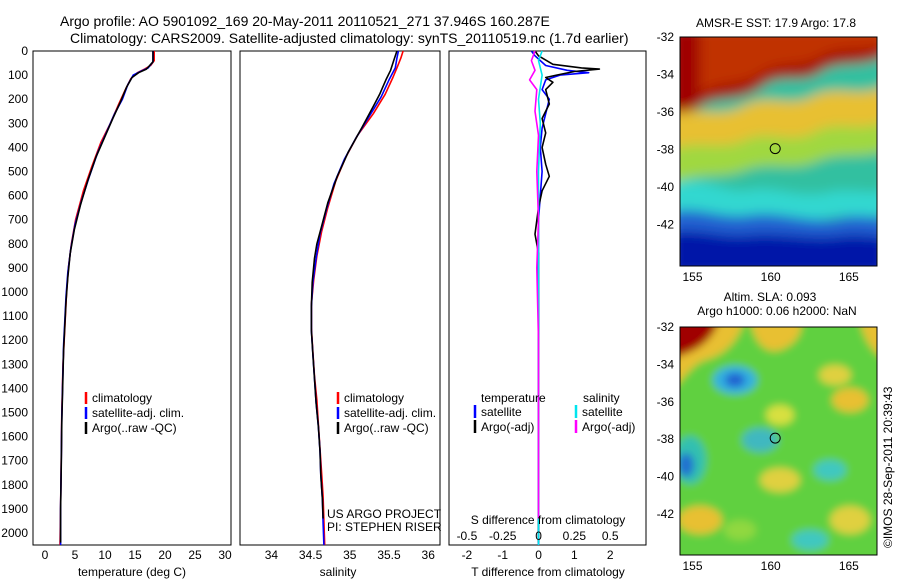 Image resolution: width=900 pixels, height=580 pixels. I want to click on depth-tick-label: 1700, so click(14, 461).